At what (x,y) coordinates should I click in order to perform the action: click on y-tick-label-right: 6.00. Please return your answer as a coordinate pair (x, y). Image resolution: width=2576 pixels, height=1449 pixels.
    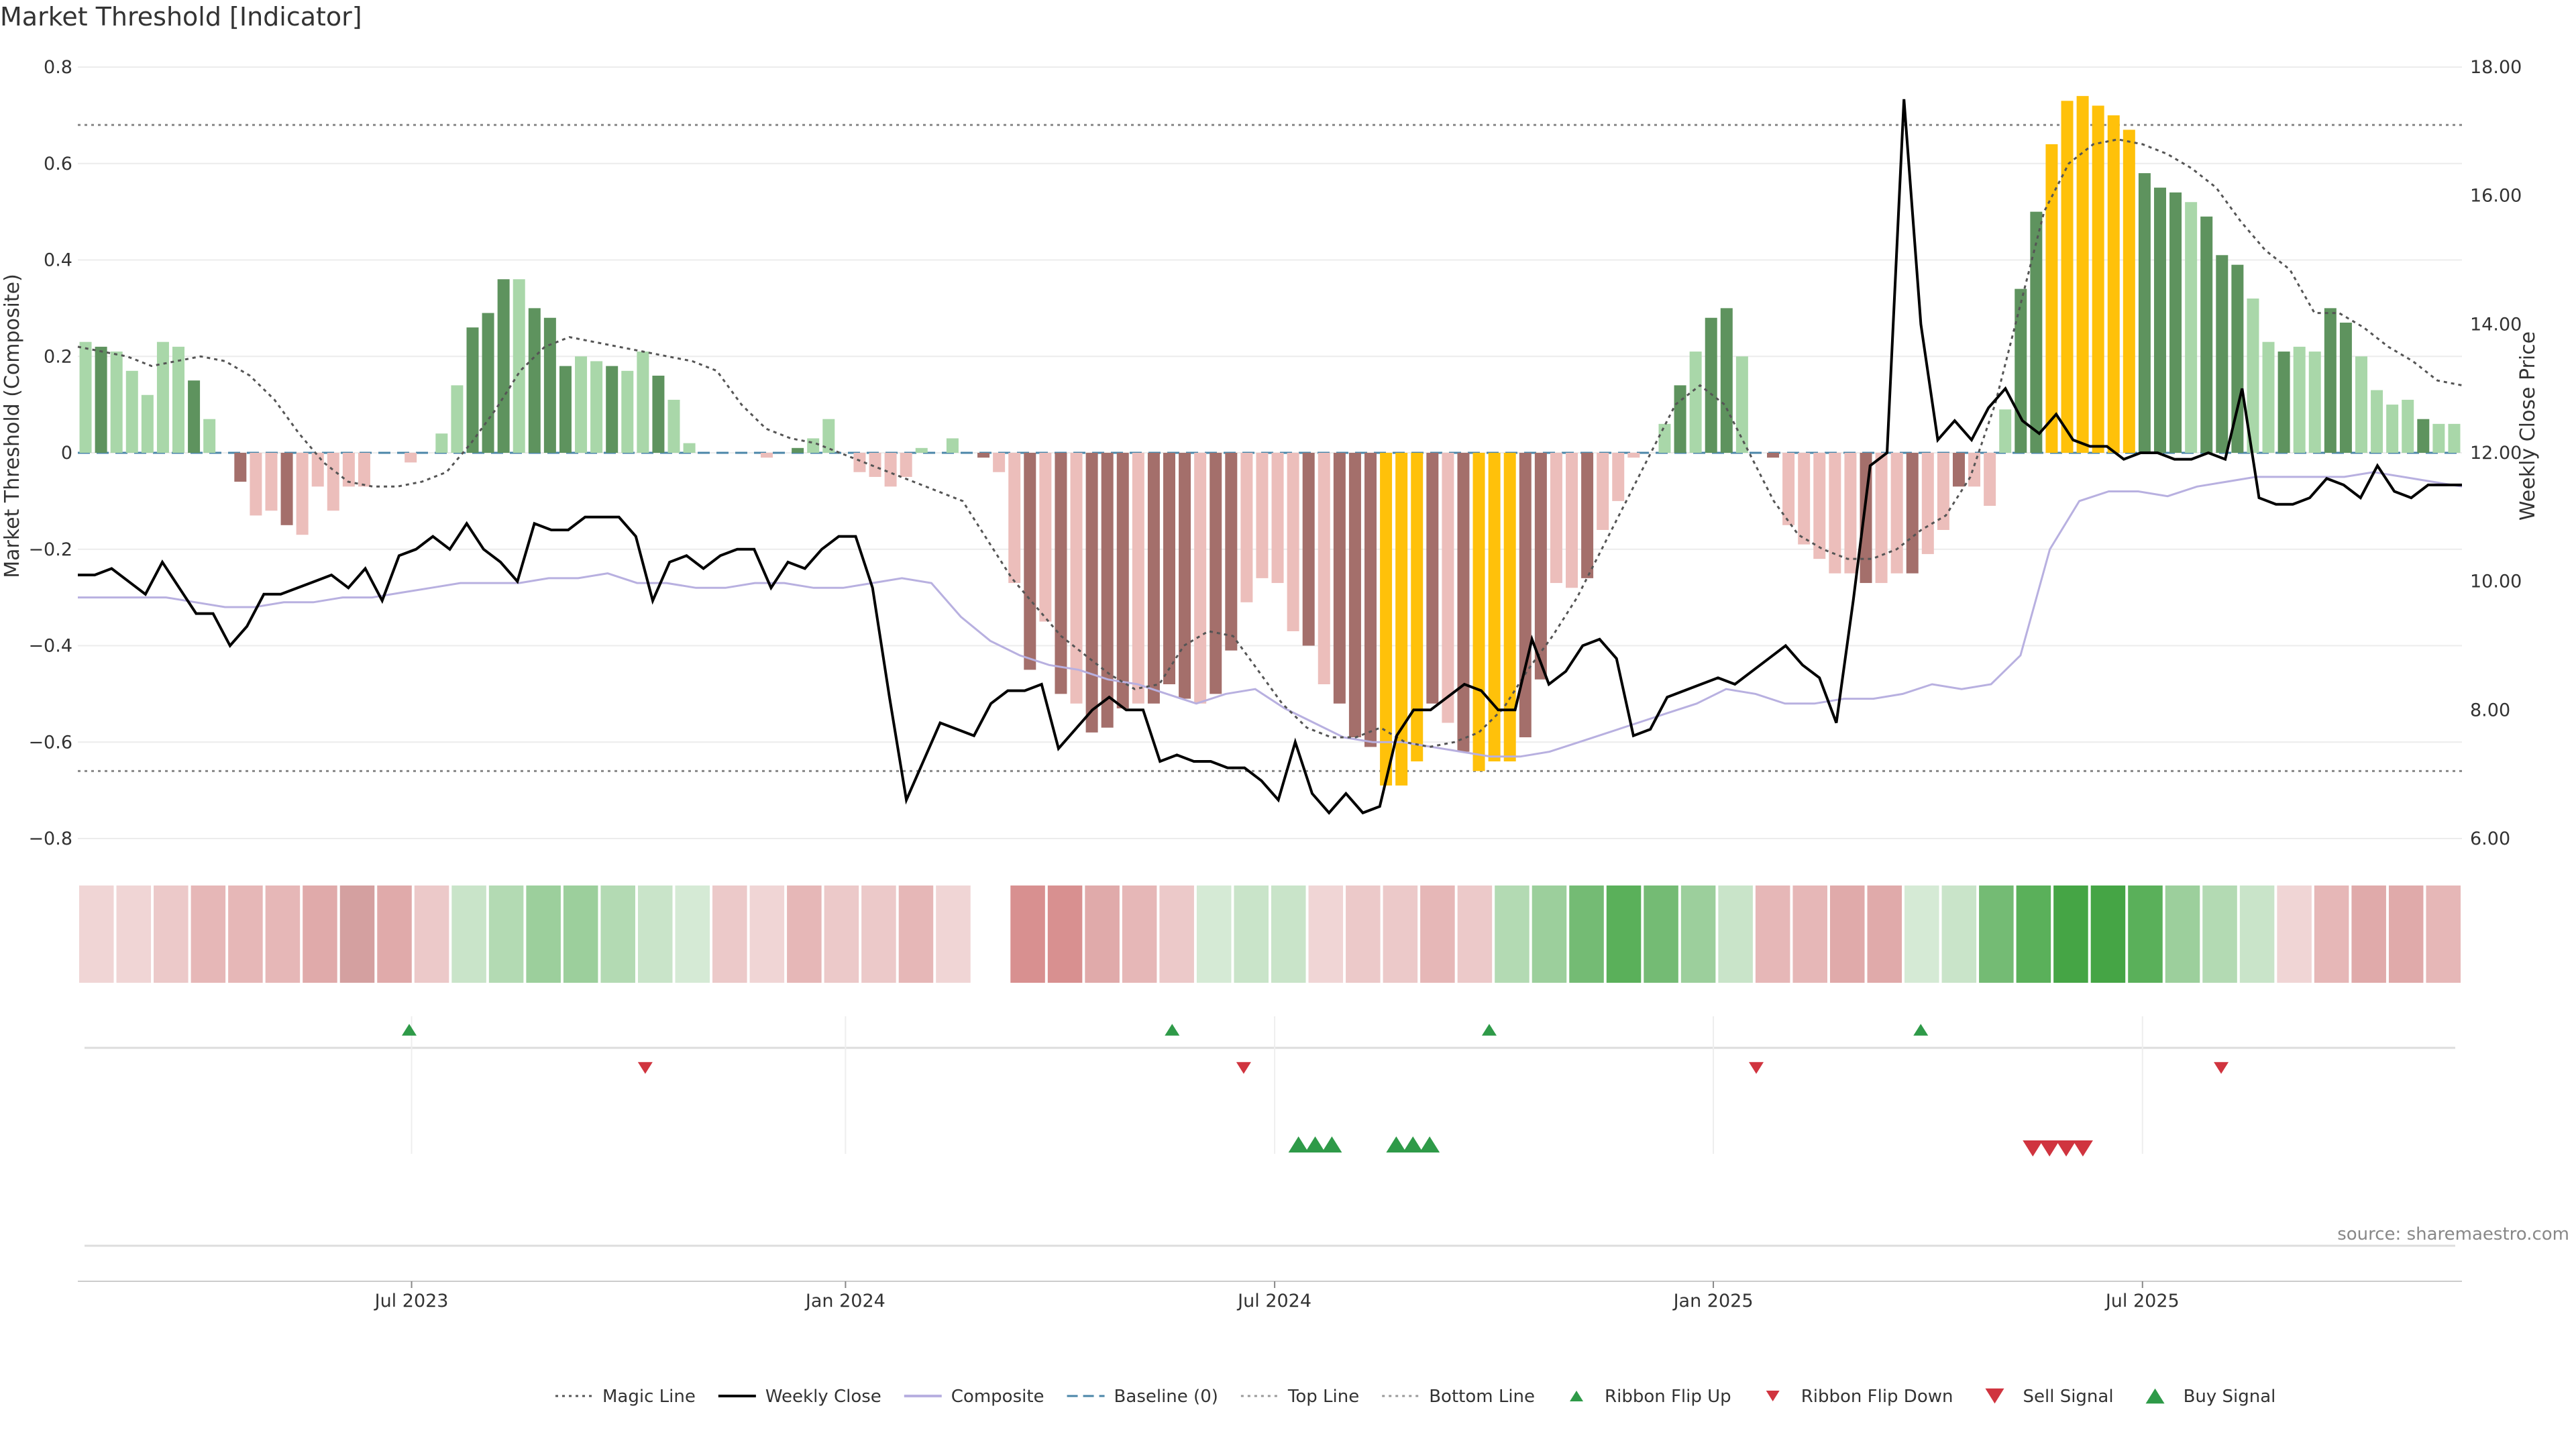
    Looking at the image, I should click on (2490, 838).